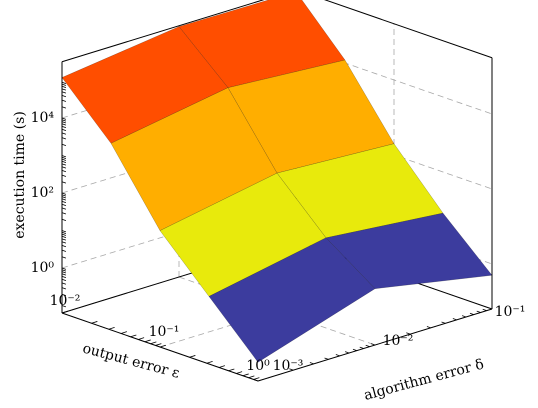 The width and height of the screenshot is (538, 408). I want to click on x-tick-label: 10⁻¹, so click(164, 332).